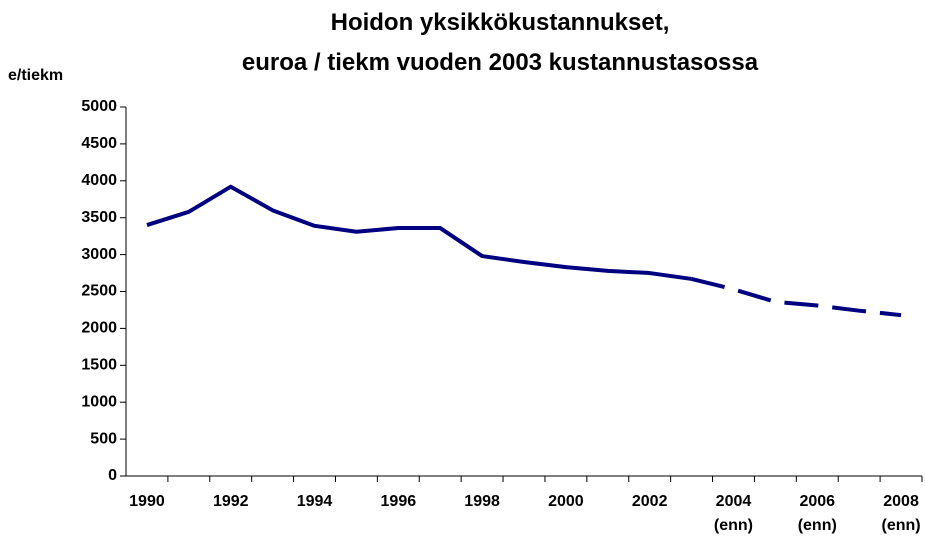 This screenshot has height=544, width=925. Describe the element at coordinates (147, 501) in the screenshot. I see `x-tick-label: 1990` at that location.